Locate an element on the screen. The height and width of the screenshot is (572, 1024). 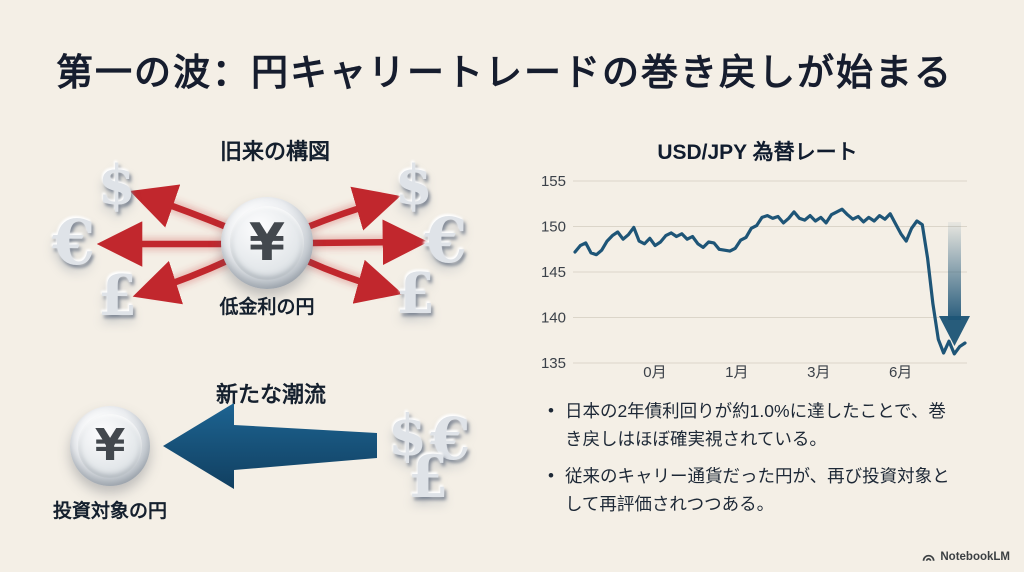
outflow-arrow-right is located at coordinates (367, 242).